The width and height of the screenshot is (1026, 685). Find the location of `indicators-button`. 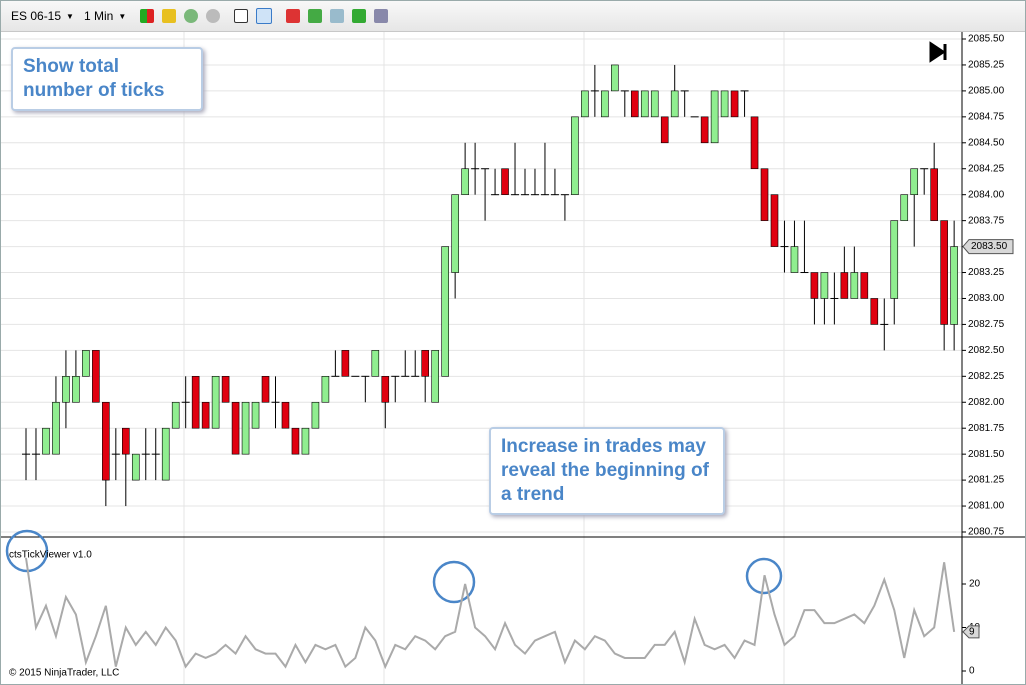

indicators-button is located at coordinates (293, 16).